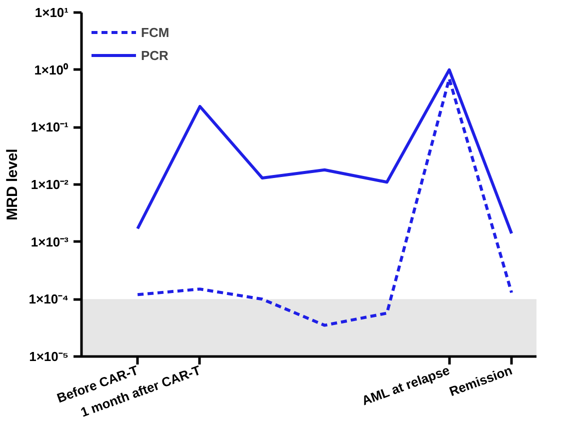  Describe the element at coordinates (51, 70) in the screenshot. I see `y-tick-label: 1×10⁰` at that location.